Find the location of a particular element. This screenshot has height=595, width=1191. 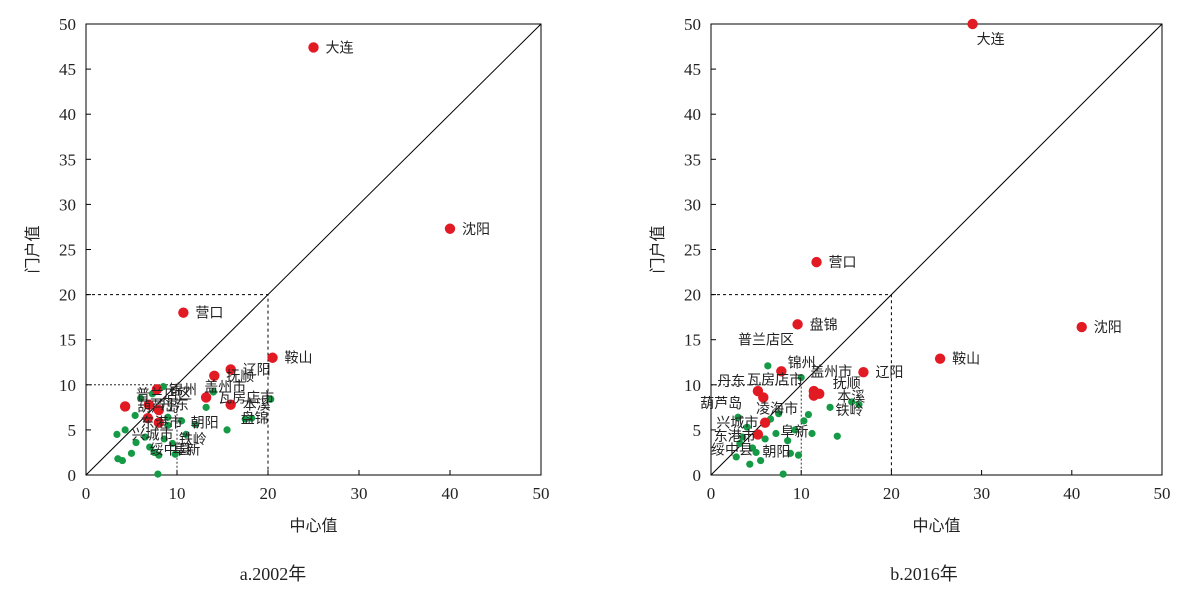

y-tick-label: 35 is located at coordinates (692, 159).